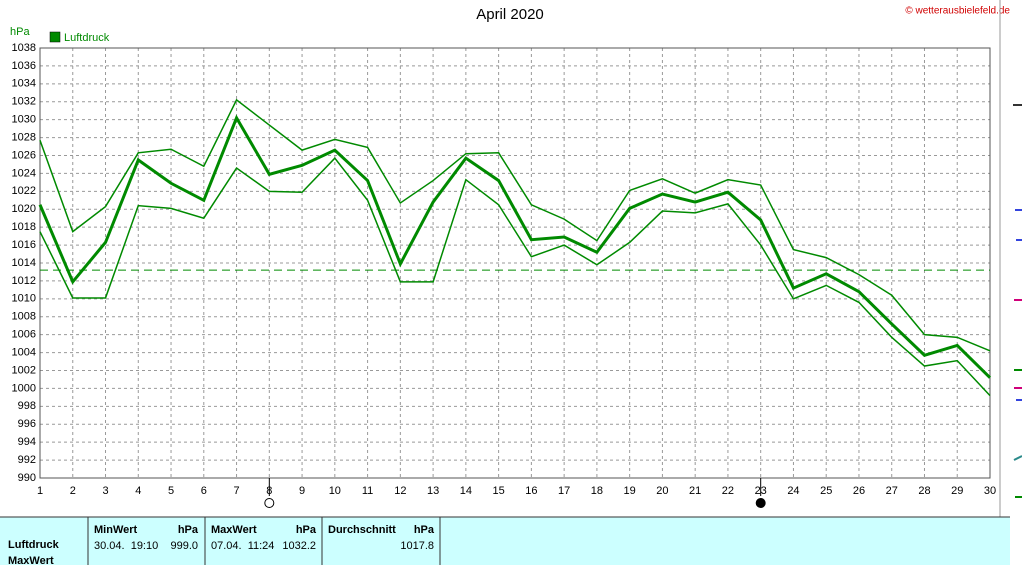  What do you see at coordinates (31, 560) in the screenshot?
I see `row-label: MaxWert` at bounding box center [31, 560].